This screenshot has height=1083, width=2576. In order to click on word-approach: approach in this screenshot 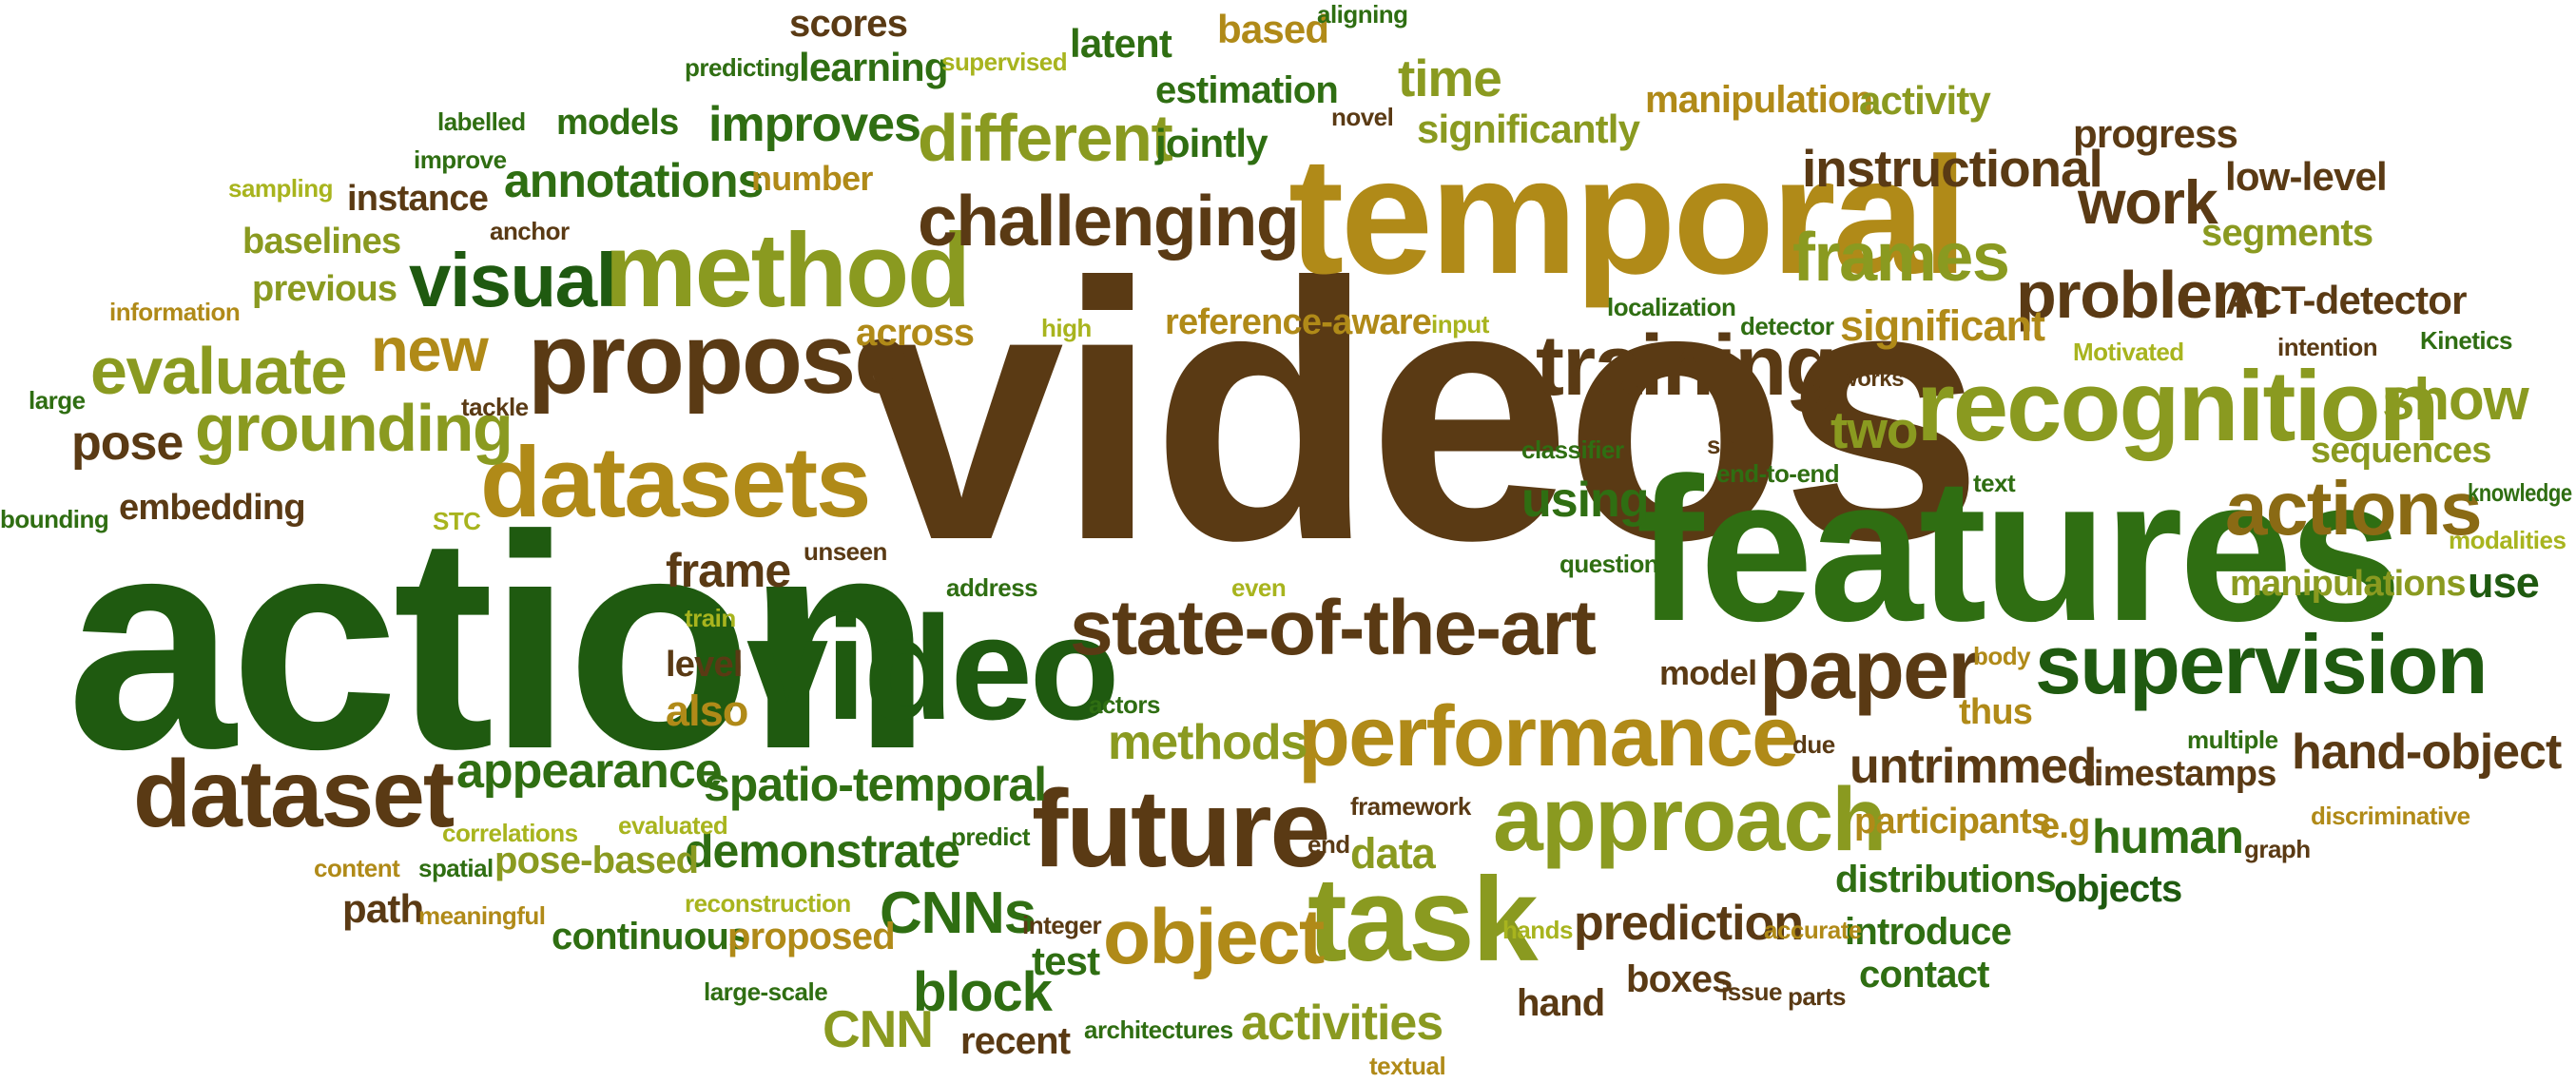, I will do `click(1690, 819)`.